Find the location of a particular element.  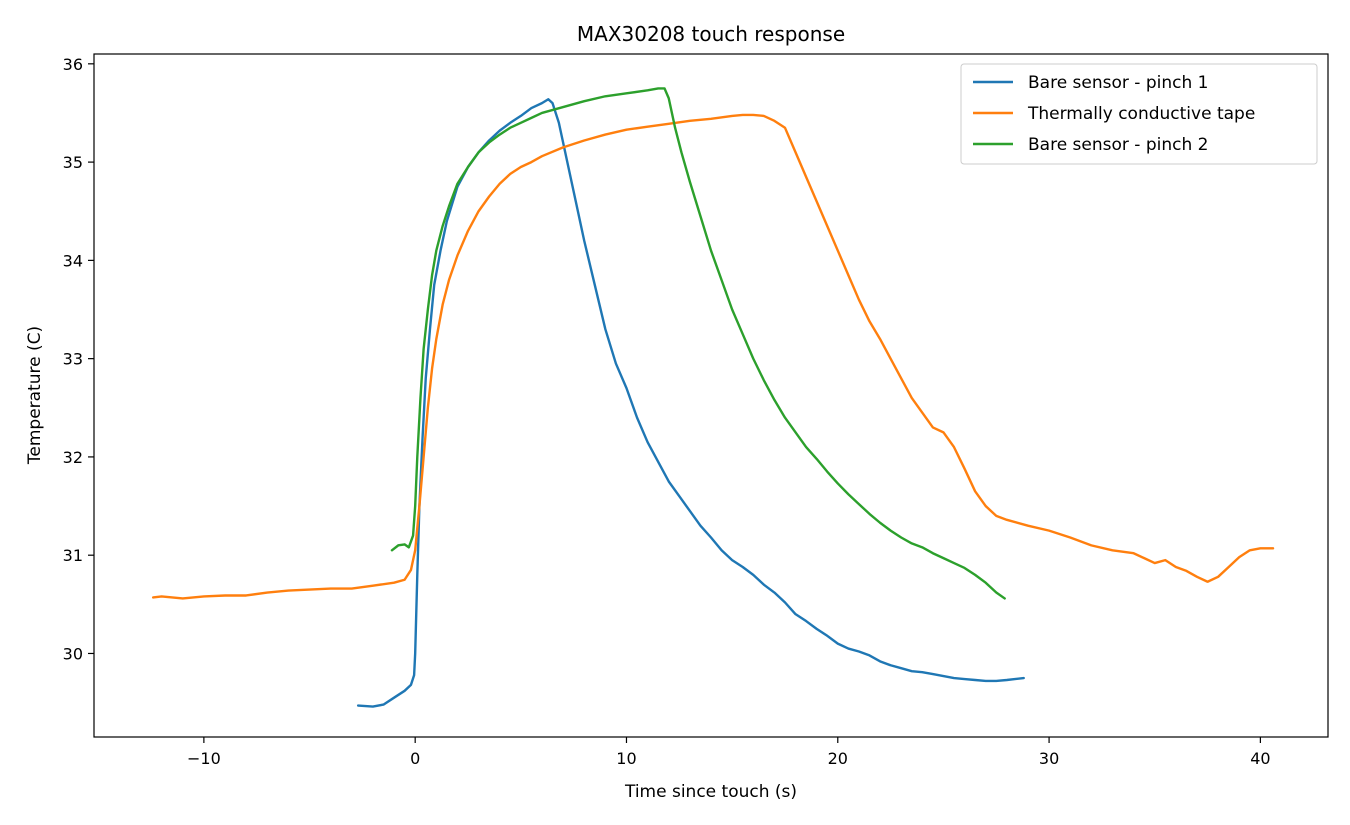

x-axis-label: Time since touch (s) is located at coordinates (710, 792).